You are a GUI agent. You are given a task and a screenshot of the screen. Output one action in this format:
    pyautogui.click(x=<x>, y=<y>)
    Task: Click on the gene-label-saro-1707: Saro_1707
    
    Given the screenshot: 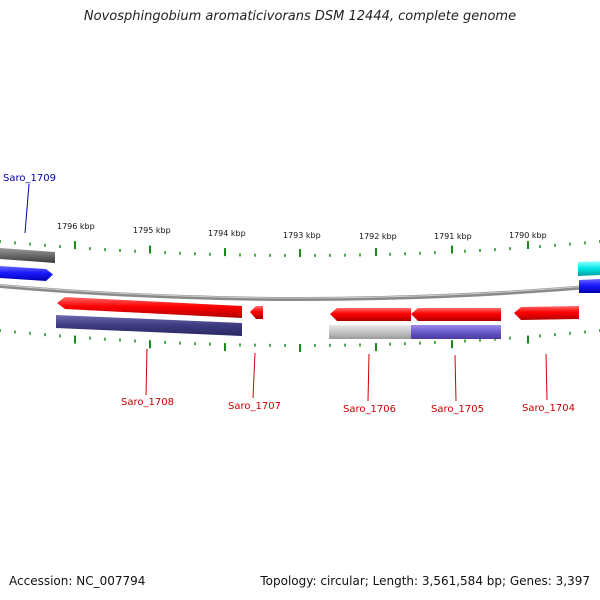 What is the action you would take?
    pyautogui.click(x=254, y=406)
    